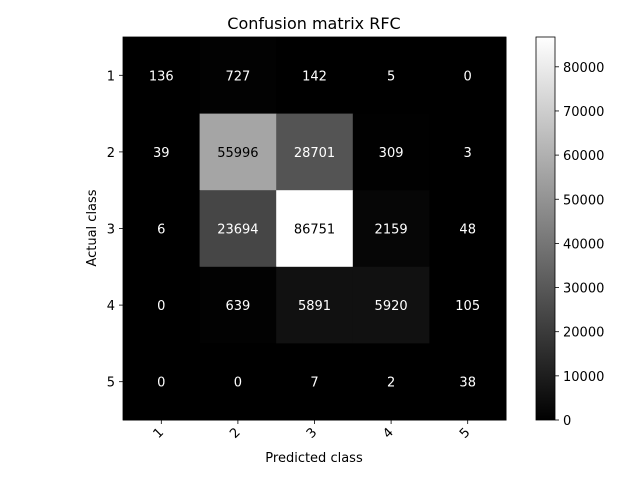 Image resolution: width=640 pixels, height=480 pixels. I want to click on cell-value-label: 639, so click(237, 306).